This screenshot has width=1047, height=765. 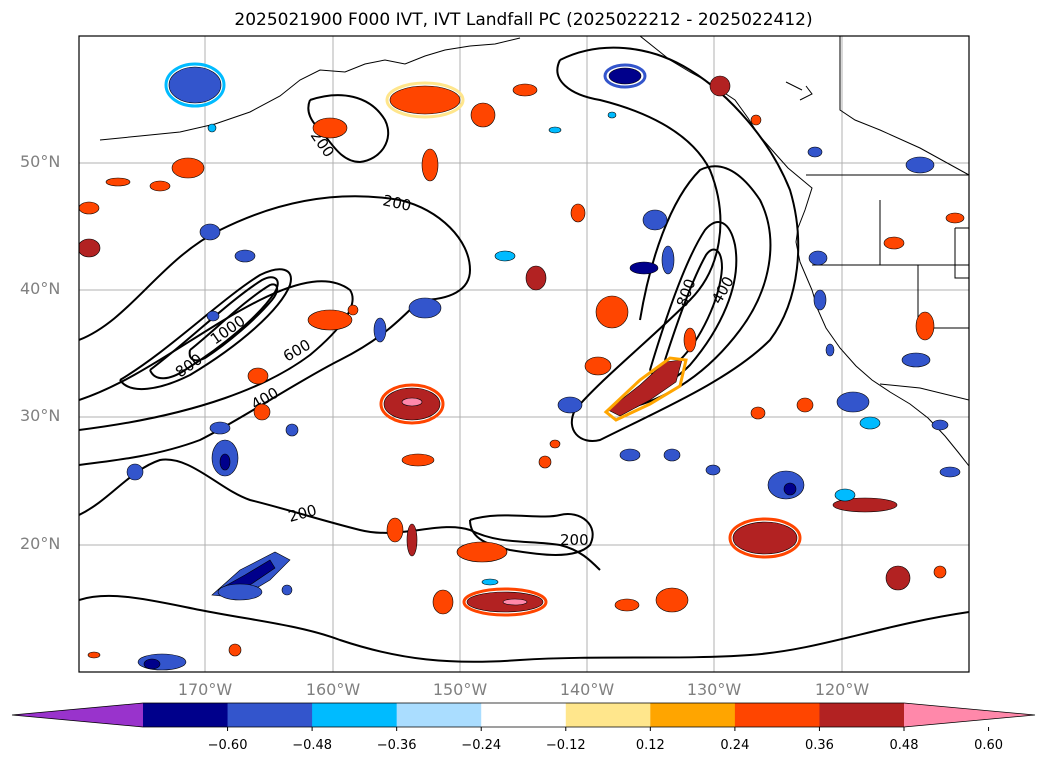 I want to click on lon-label-130w: 130°W, so click(x=714, y=689).